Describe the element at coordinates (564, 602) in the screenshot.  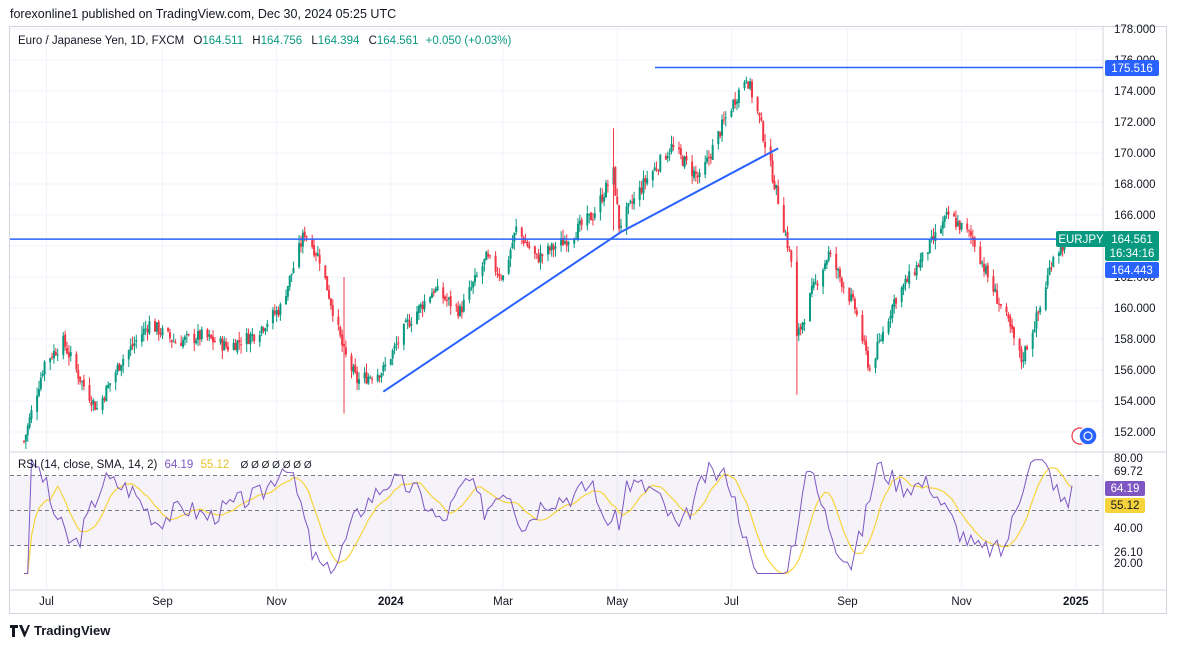
I see `time-axis: Jul Sep Nov 2024 Mar May Jul Sep Nov 2025` at that location.